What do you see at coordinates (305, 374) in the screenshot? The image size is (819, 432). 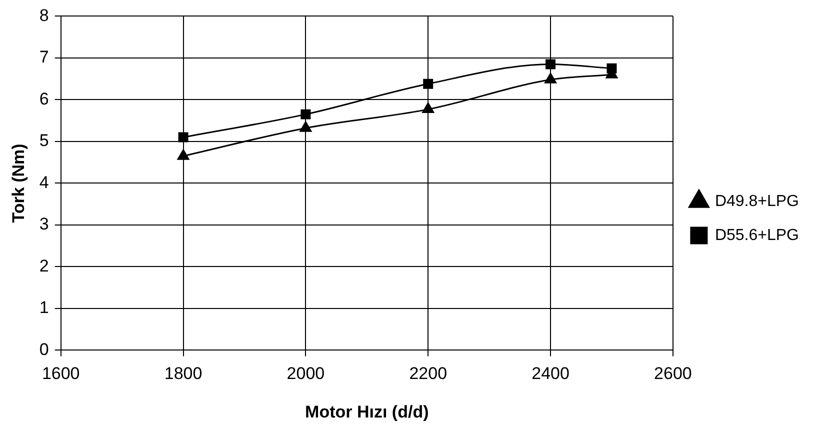 I see `x-tick-label: 2000` at bounding box center [305, 374].